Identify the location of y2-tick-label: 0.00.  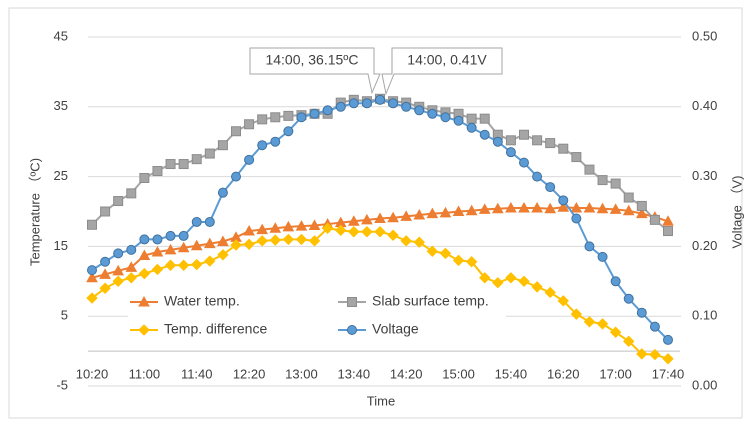
(704, 384).